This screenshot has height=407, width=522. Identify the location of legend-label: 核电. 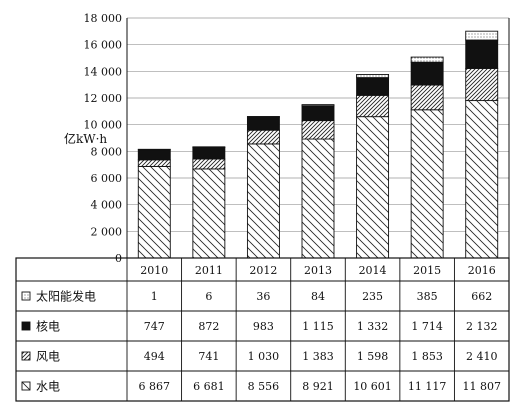
(48, 327).